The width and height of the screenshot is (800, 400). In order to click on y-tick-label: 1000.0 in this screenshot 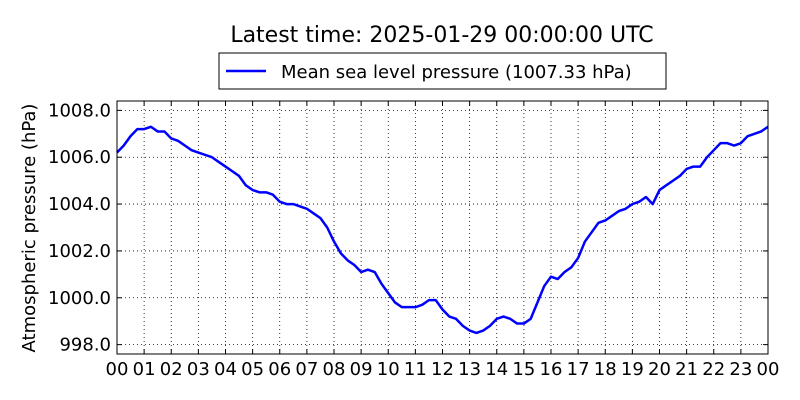, I will do `click(79, 298)`.